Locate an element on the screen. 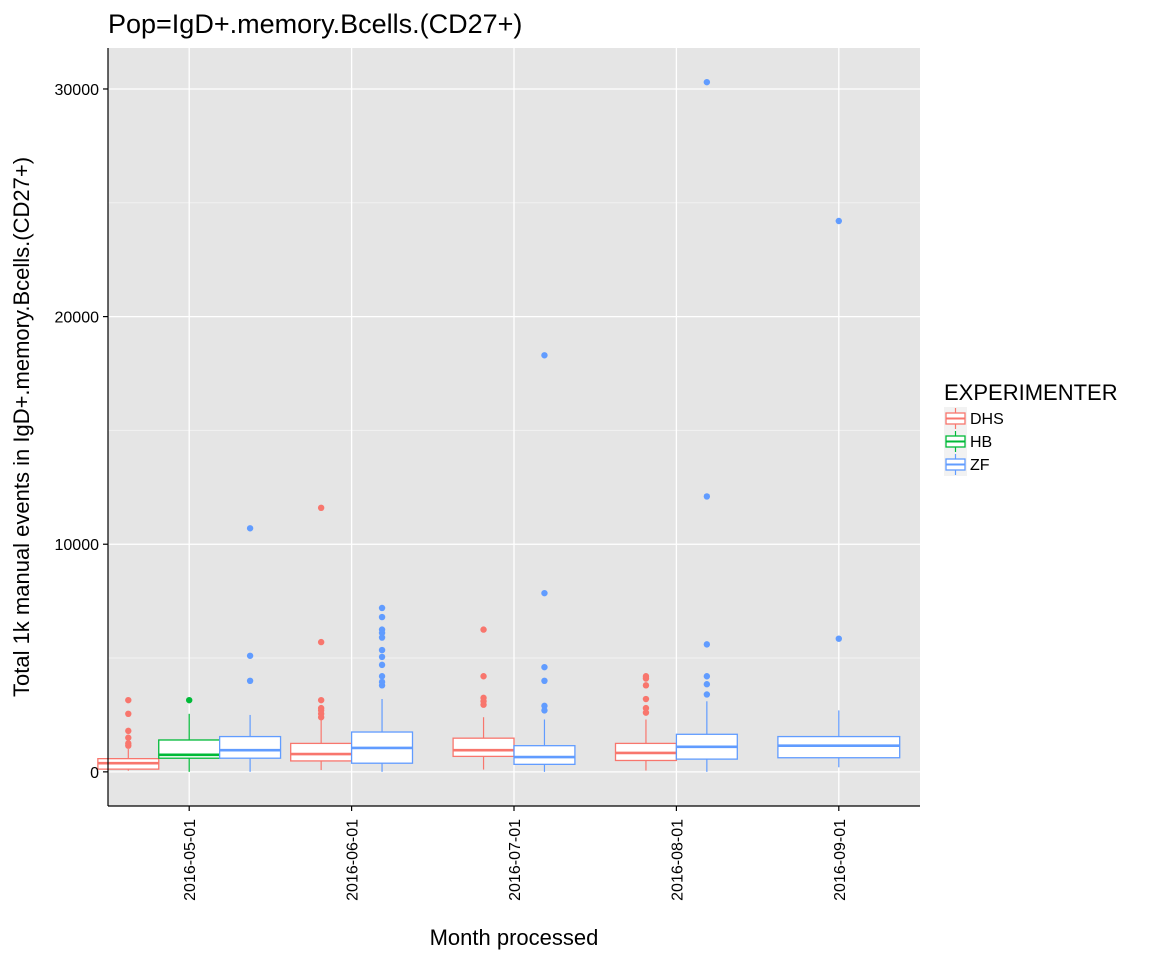 This screenshot has height=960, width=1152. y-tick-label: 0 is located at coordinates (94, 773).